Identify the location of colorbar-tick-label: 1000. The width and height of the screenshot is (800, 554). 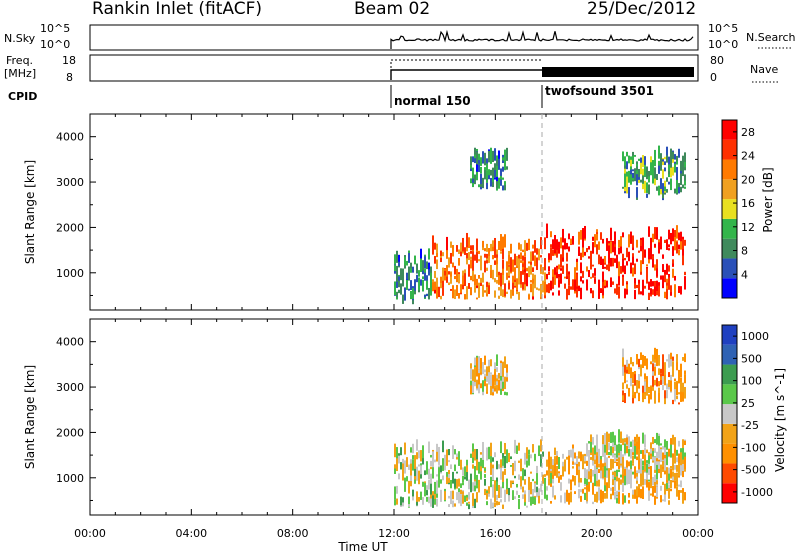
(755, 336).